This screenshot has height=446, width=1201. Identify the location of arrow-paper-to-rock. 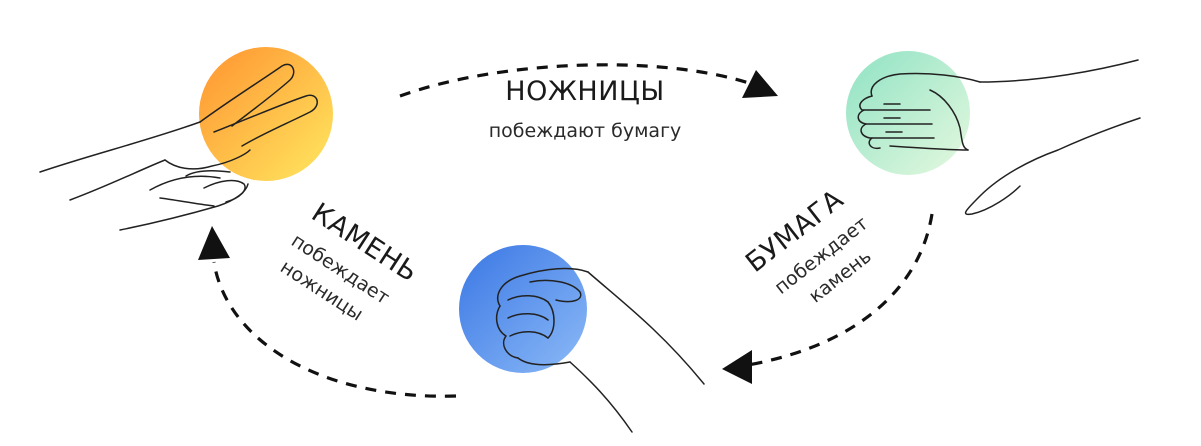
(828, 298).